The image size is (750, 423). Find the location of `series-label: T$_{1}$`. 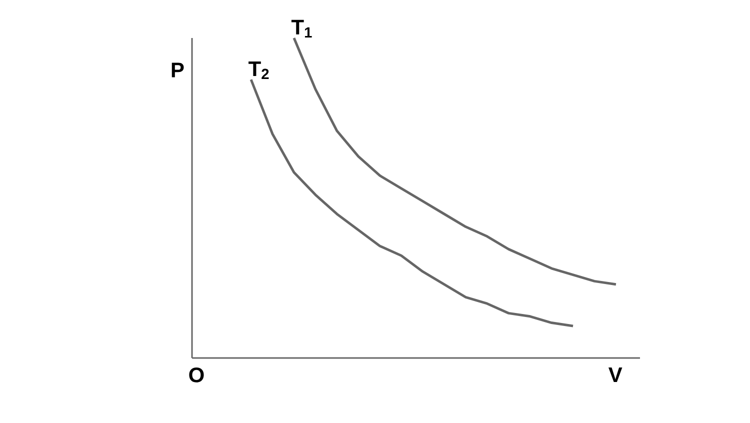

series-label: T$_{1}$ is located at coordinates (301, 29).